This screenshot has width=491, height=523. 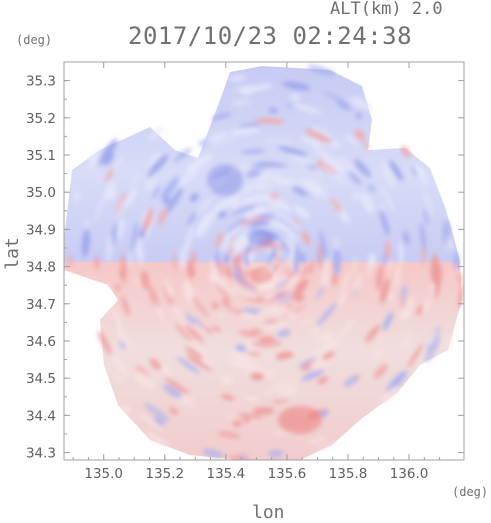 I want to click on y-tick-label: 35.0, so click(x=41, y=193).